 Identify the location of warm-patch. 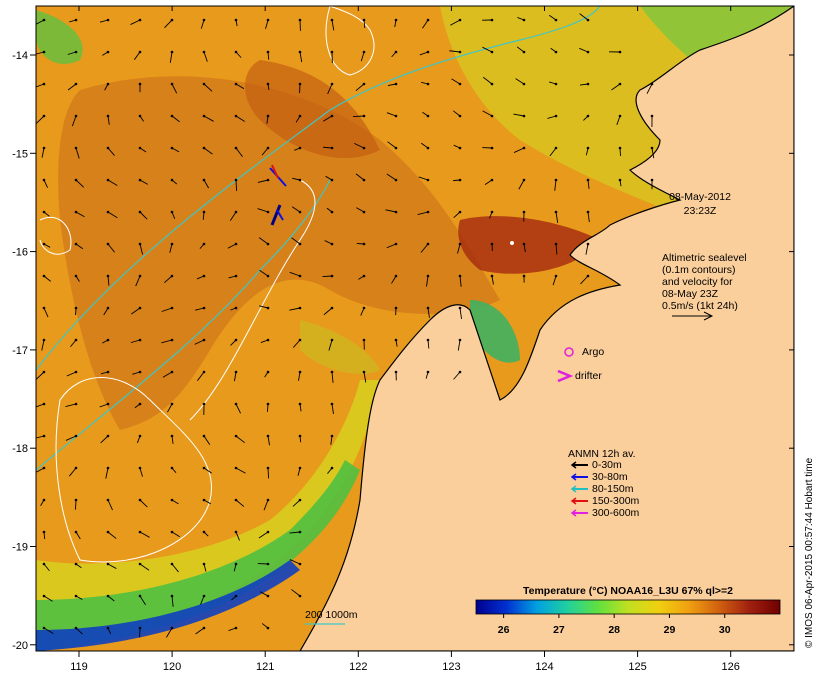
(312, 109).